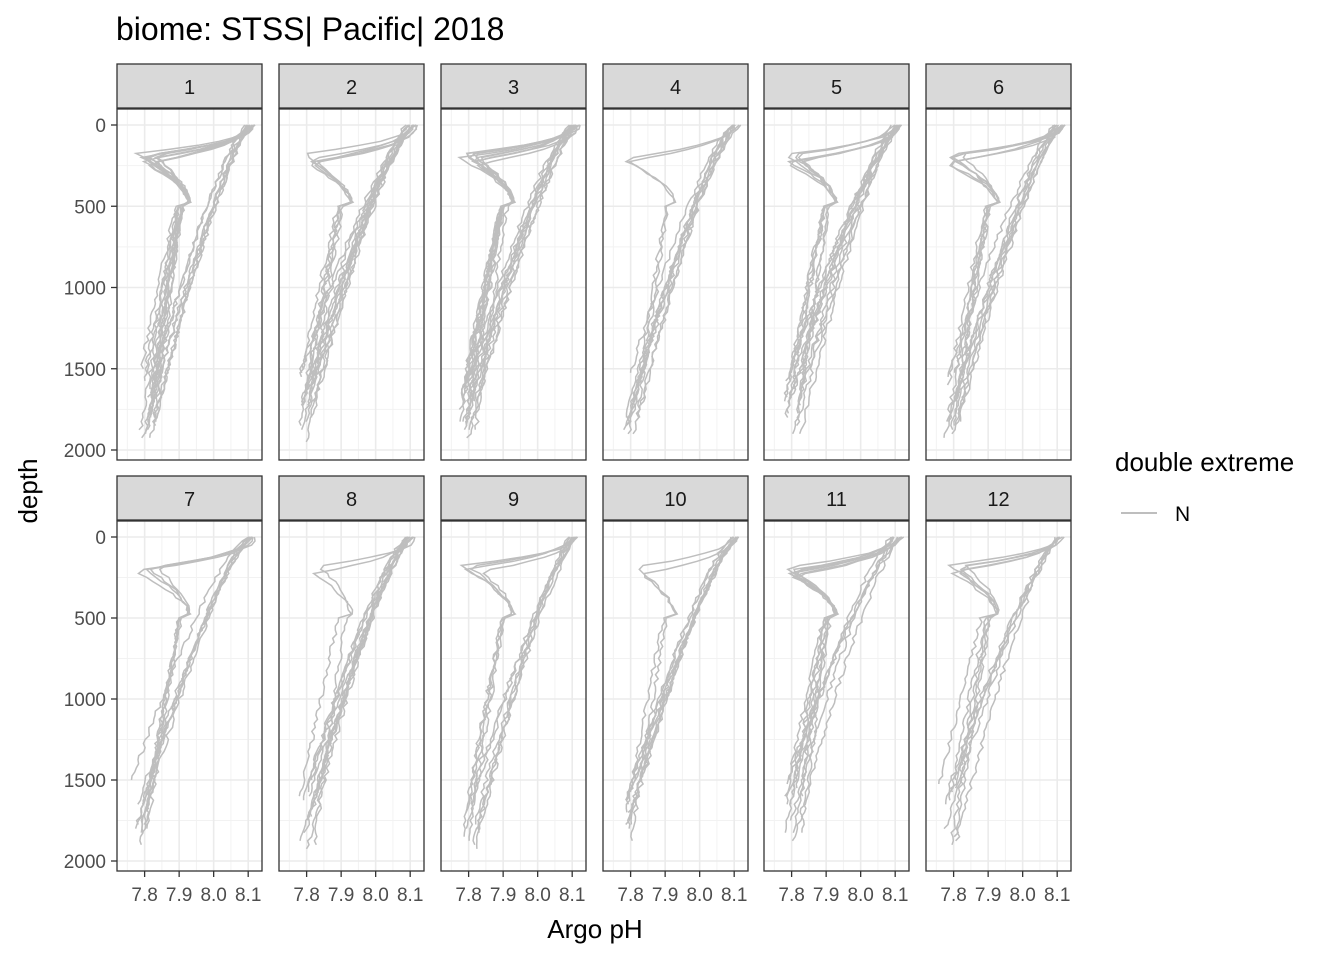 The width and height of the screenshot is (1344, 960). I want to click on facet-panel-5: 5, so click(836, 262).